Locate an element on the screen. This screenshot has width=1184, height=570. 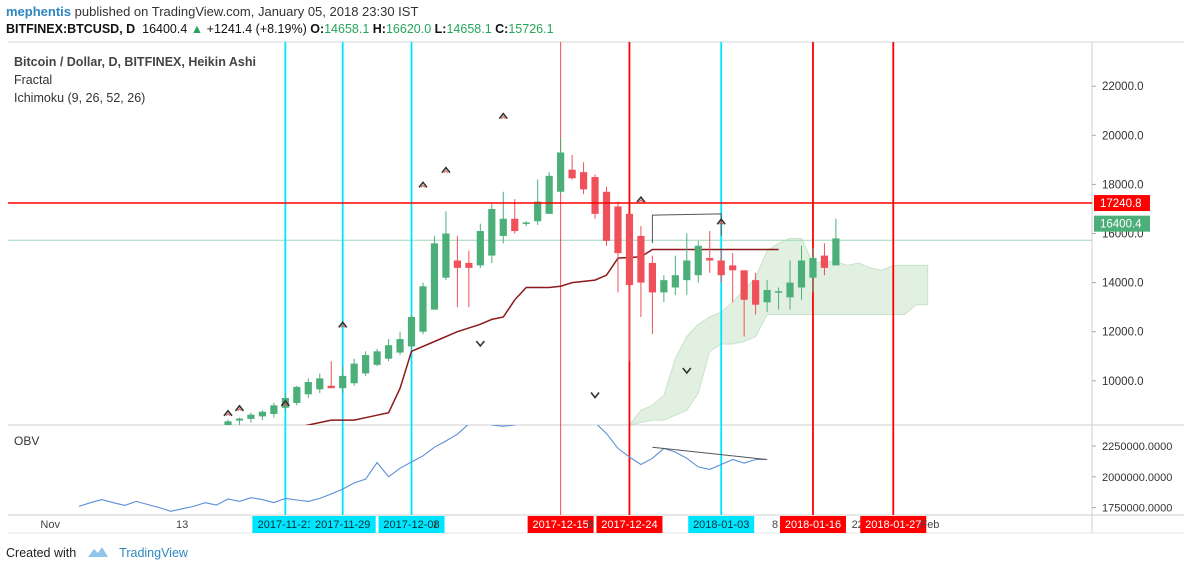
time-label: Nov is located at coordinates (50, 525).